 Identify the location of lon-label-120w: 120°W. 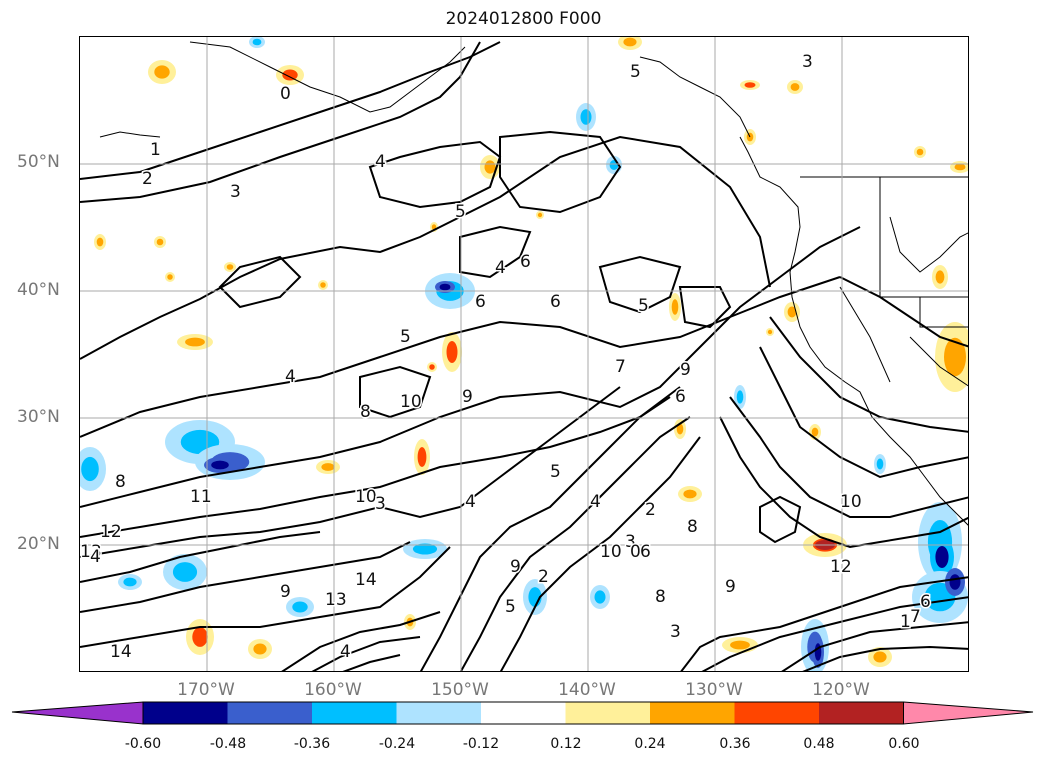
(841, 690).